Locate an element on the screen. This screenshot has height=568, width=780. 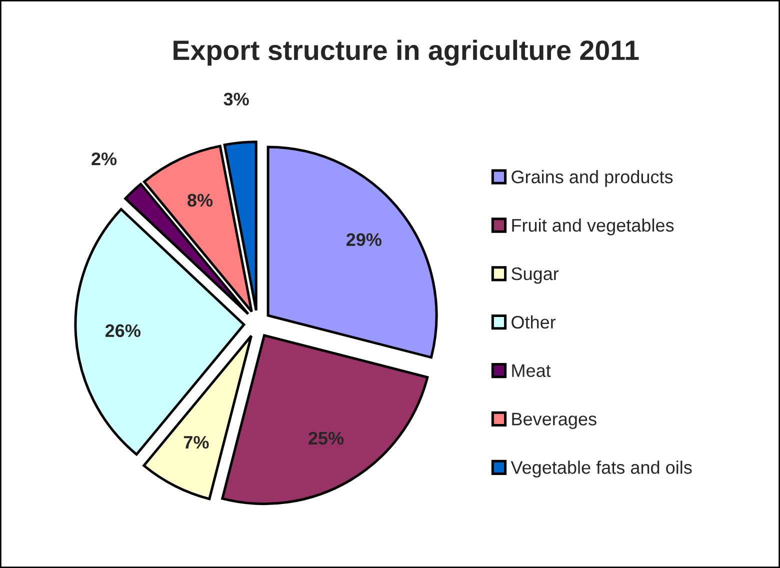
data-label: 8% is located at coordinates (200, 200).